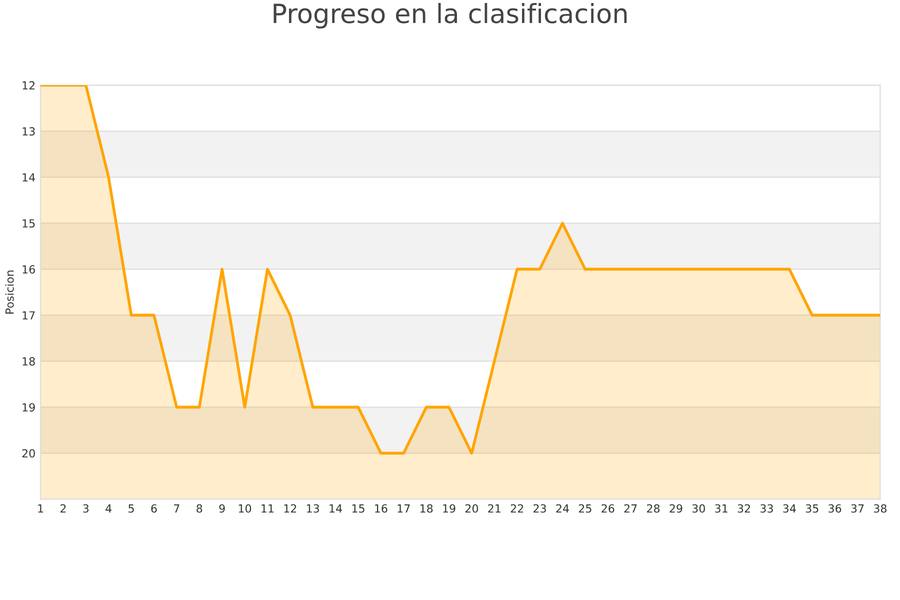  Describe the element at coordinates (857, 508) in the screenshot. I see `x-tick-label: 37` at that location.